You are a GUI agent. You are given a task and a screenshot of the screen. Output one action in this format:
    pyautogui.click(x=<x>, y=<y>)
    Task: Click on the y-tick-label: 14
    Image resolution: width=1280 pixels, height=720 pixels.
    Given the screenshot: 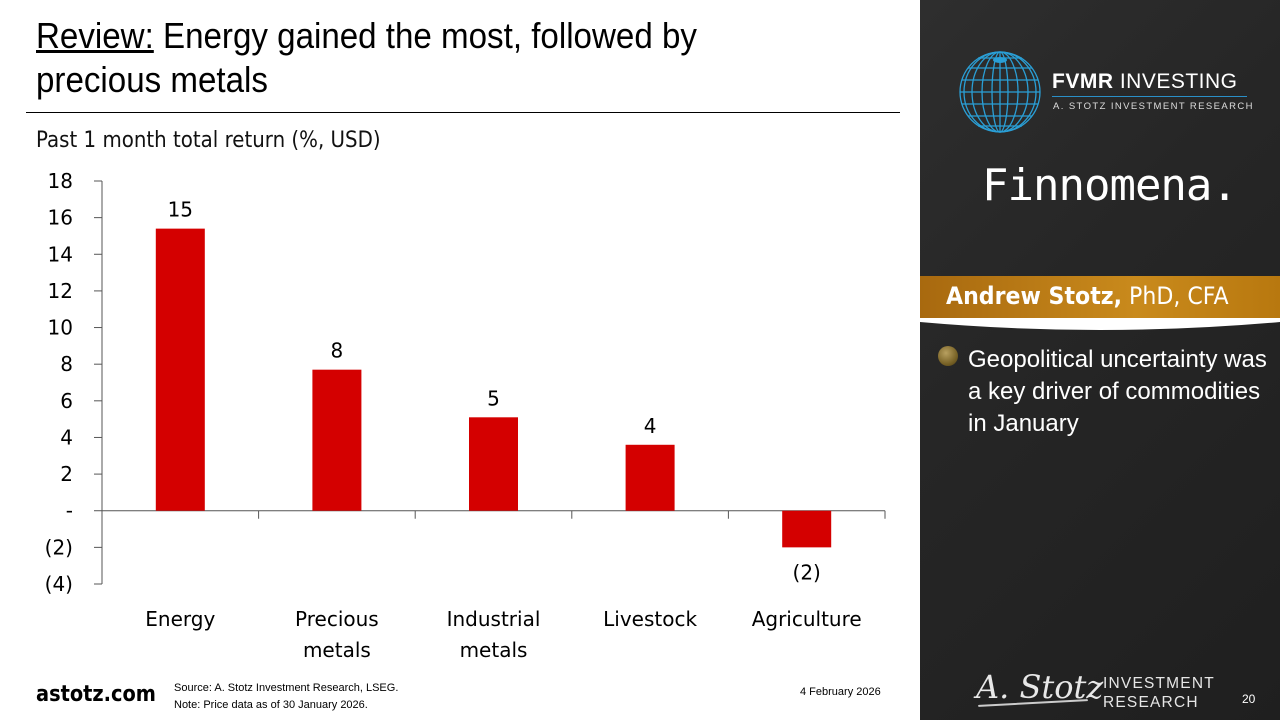 What is the action you would take?
    pyautogui.click(x=60, y=254)
    